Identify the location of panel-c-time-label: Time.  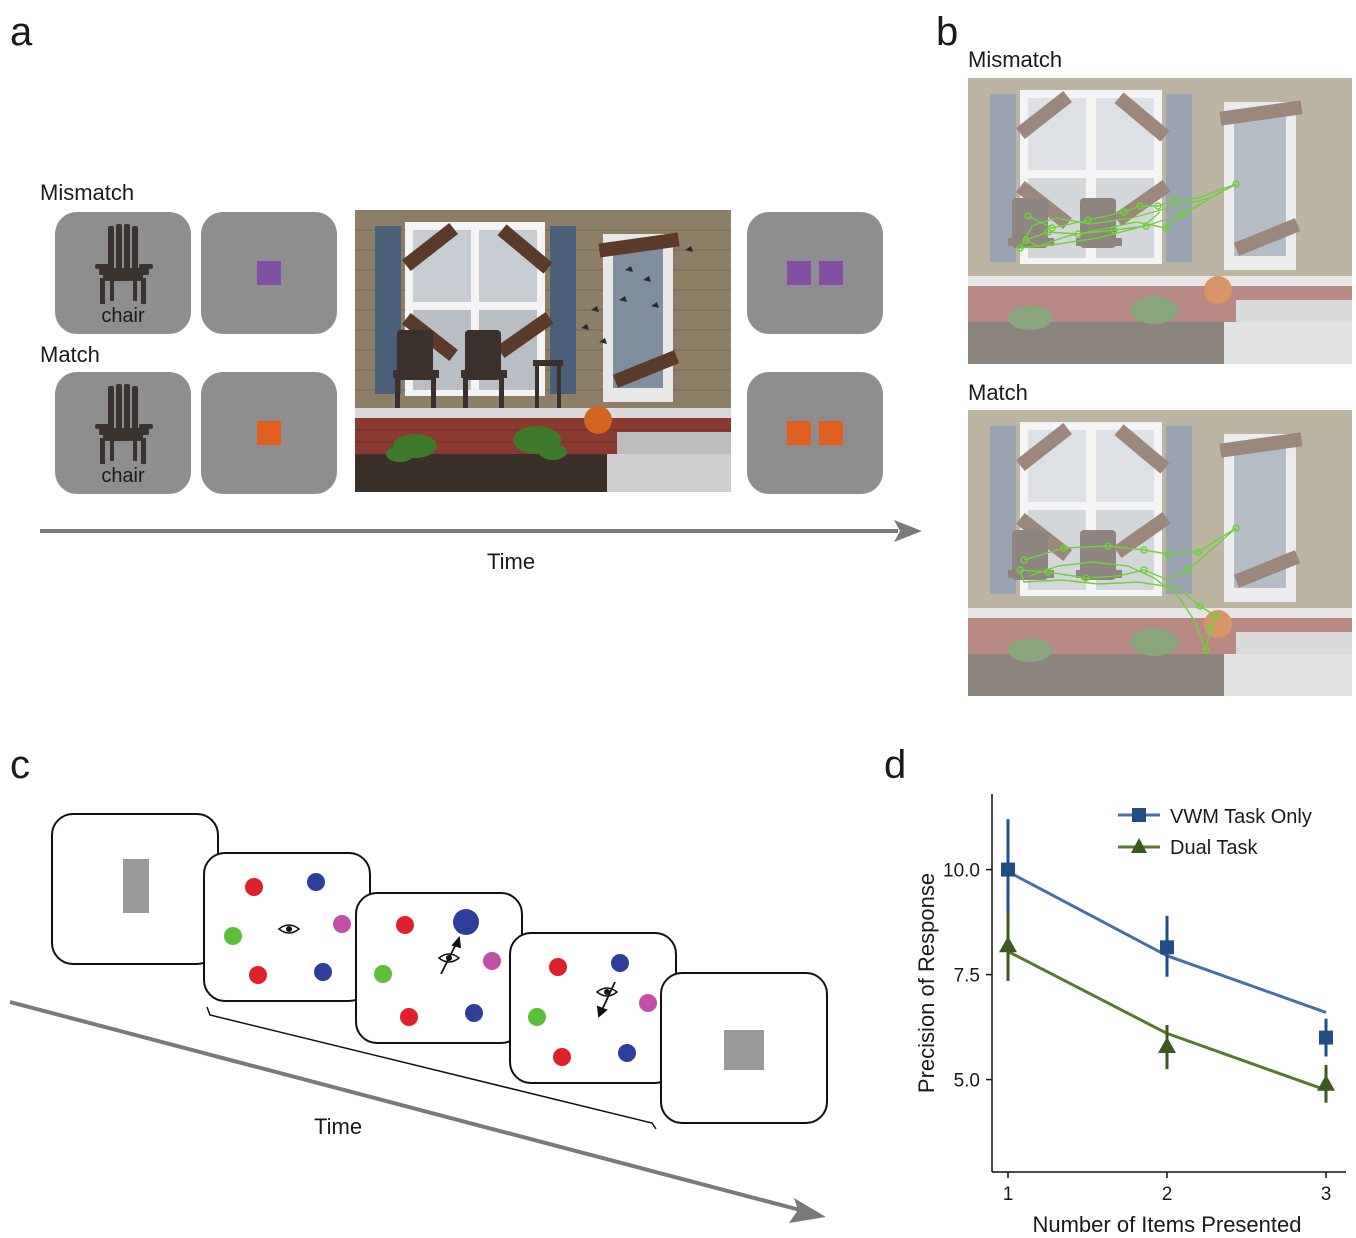
(338, 1126).